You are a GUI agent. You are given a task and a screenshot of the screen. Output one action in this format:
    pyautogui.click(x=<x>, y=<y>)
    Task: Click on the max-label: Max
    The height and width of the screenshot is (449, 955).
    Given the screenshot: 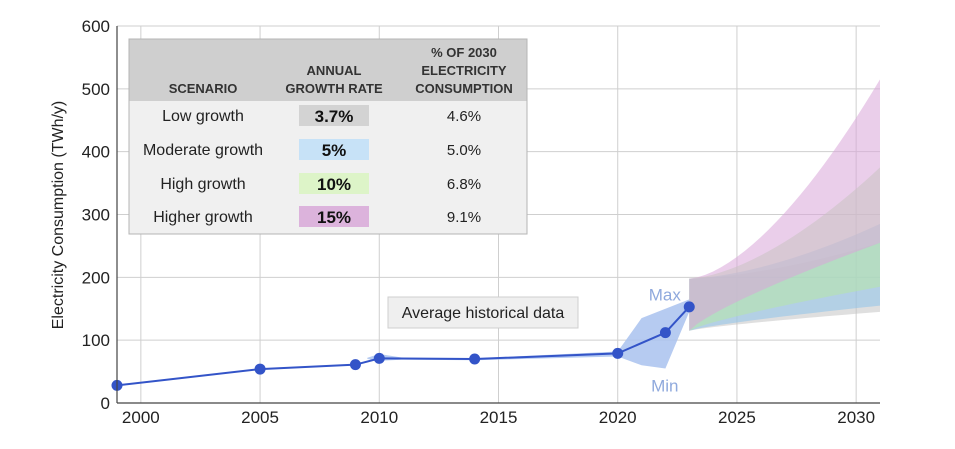 What is the action you would take?
    pyautogui.click(x=665, y=295)
    